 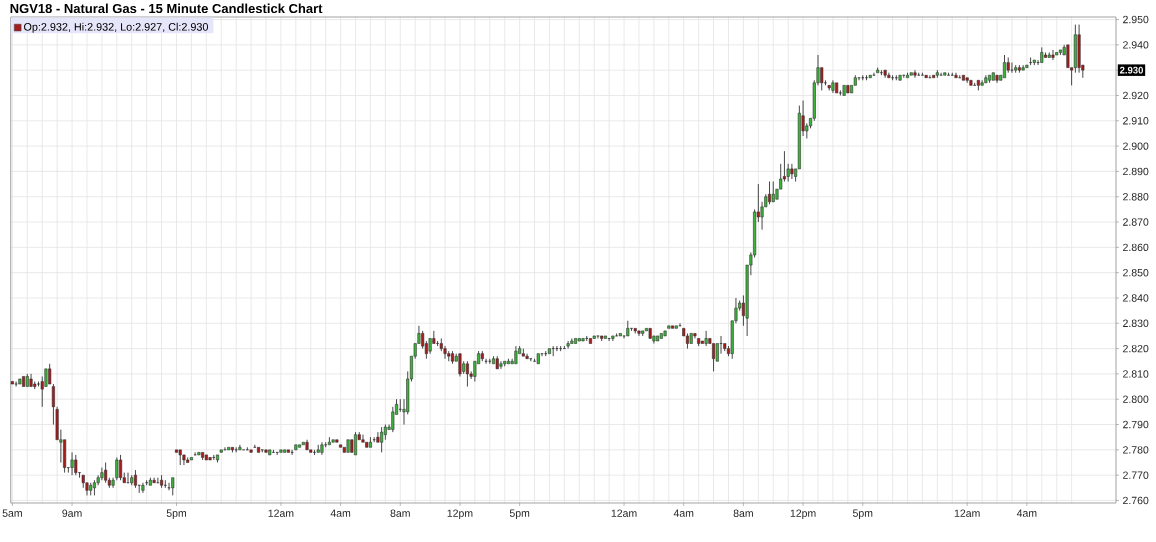 What do you see at coordinates (1136, 374) in the screenshot?
I see `y-tick-label: 2.810` at bounding box center [1136, 374].